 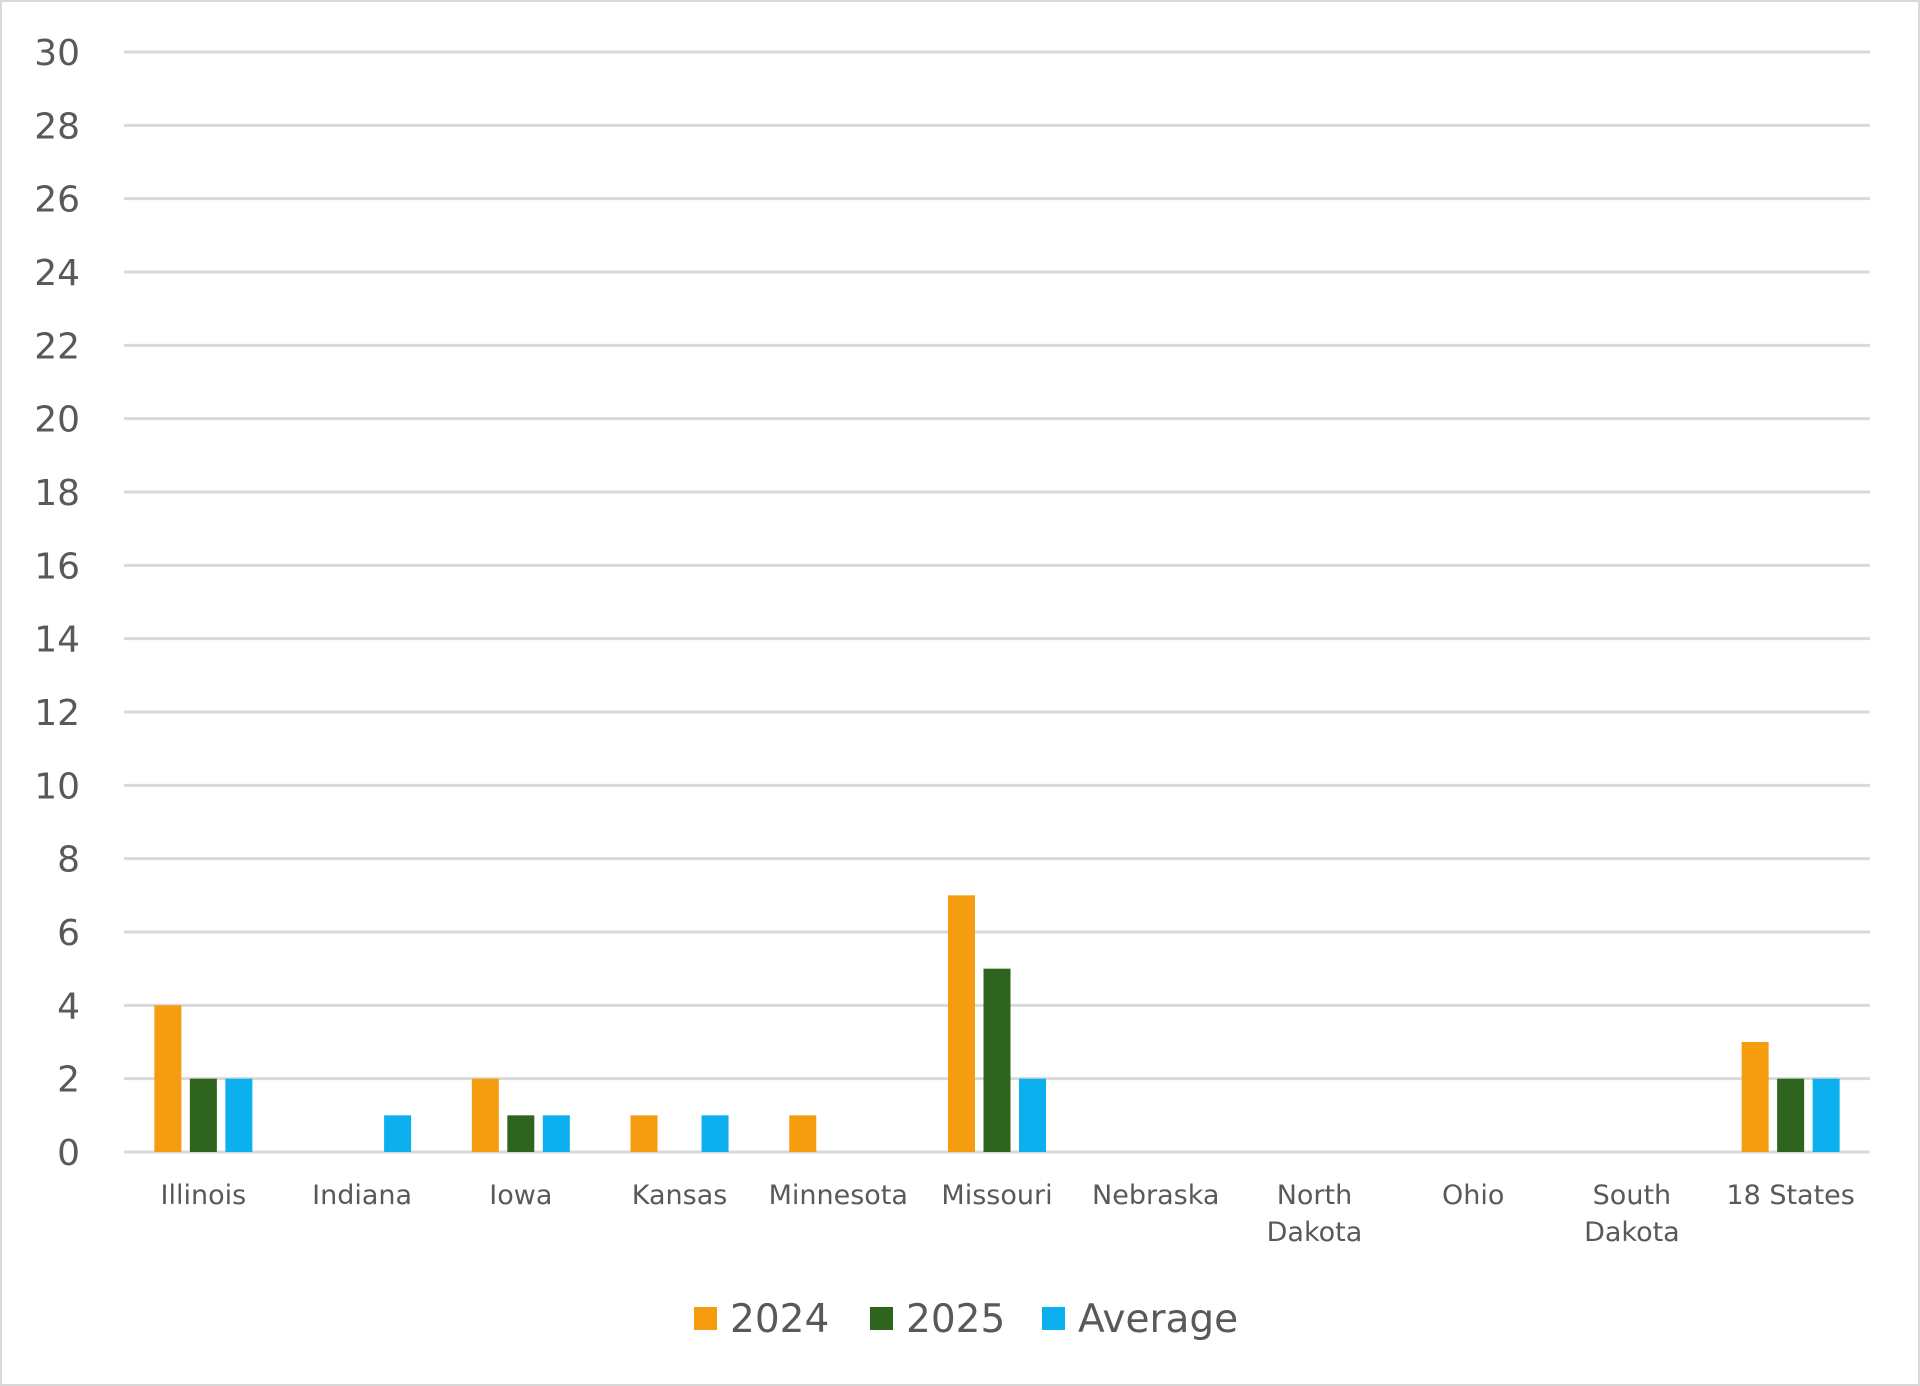 What do you see at coordinates (57, 53) in the screenshot?
I see `y-tick-label: 30` at bounding box center [57, 53].